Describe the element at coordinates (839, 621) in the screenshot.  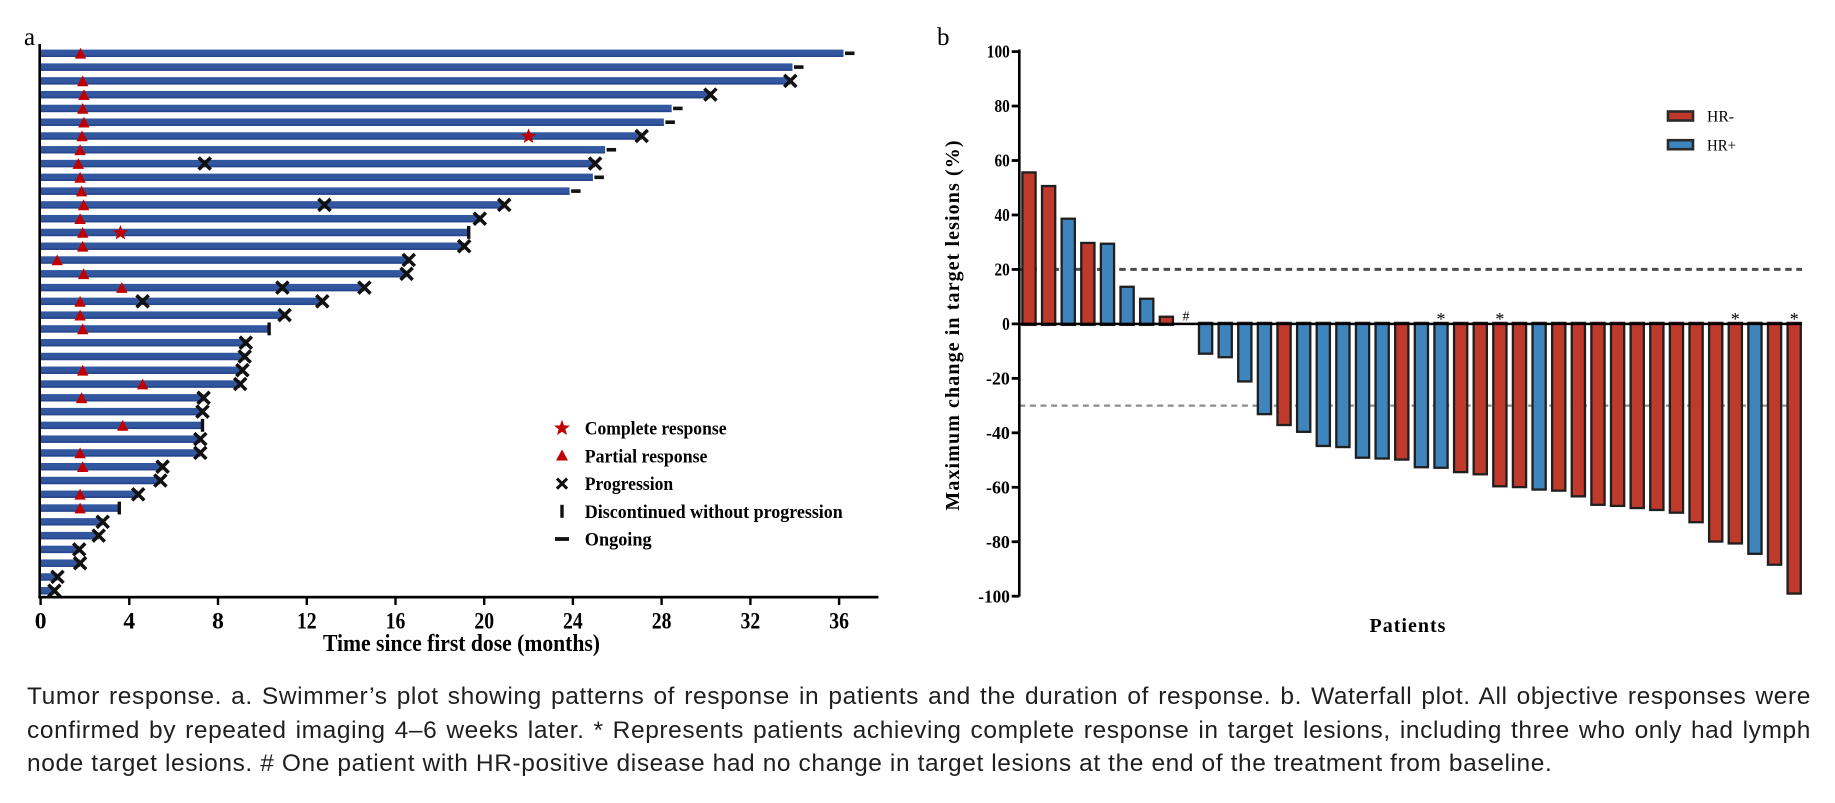
I see `svg-text: 36` at that location.